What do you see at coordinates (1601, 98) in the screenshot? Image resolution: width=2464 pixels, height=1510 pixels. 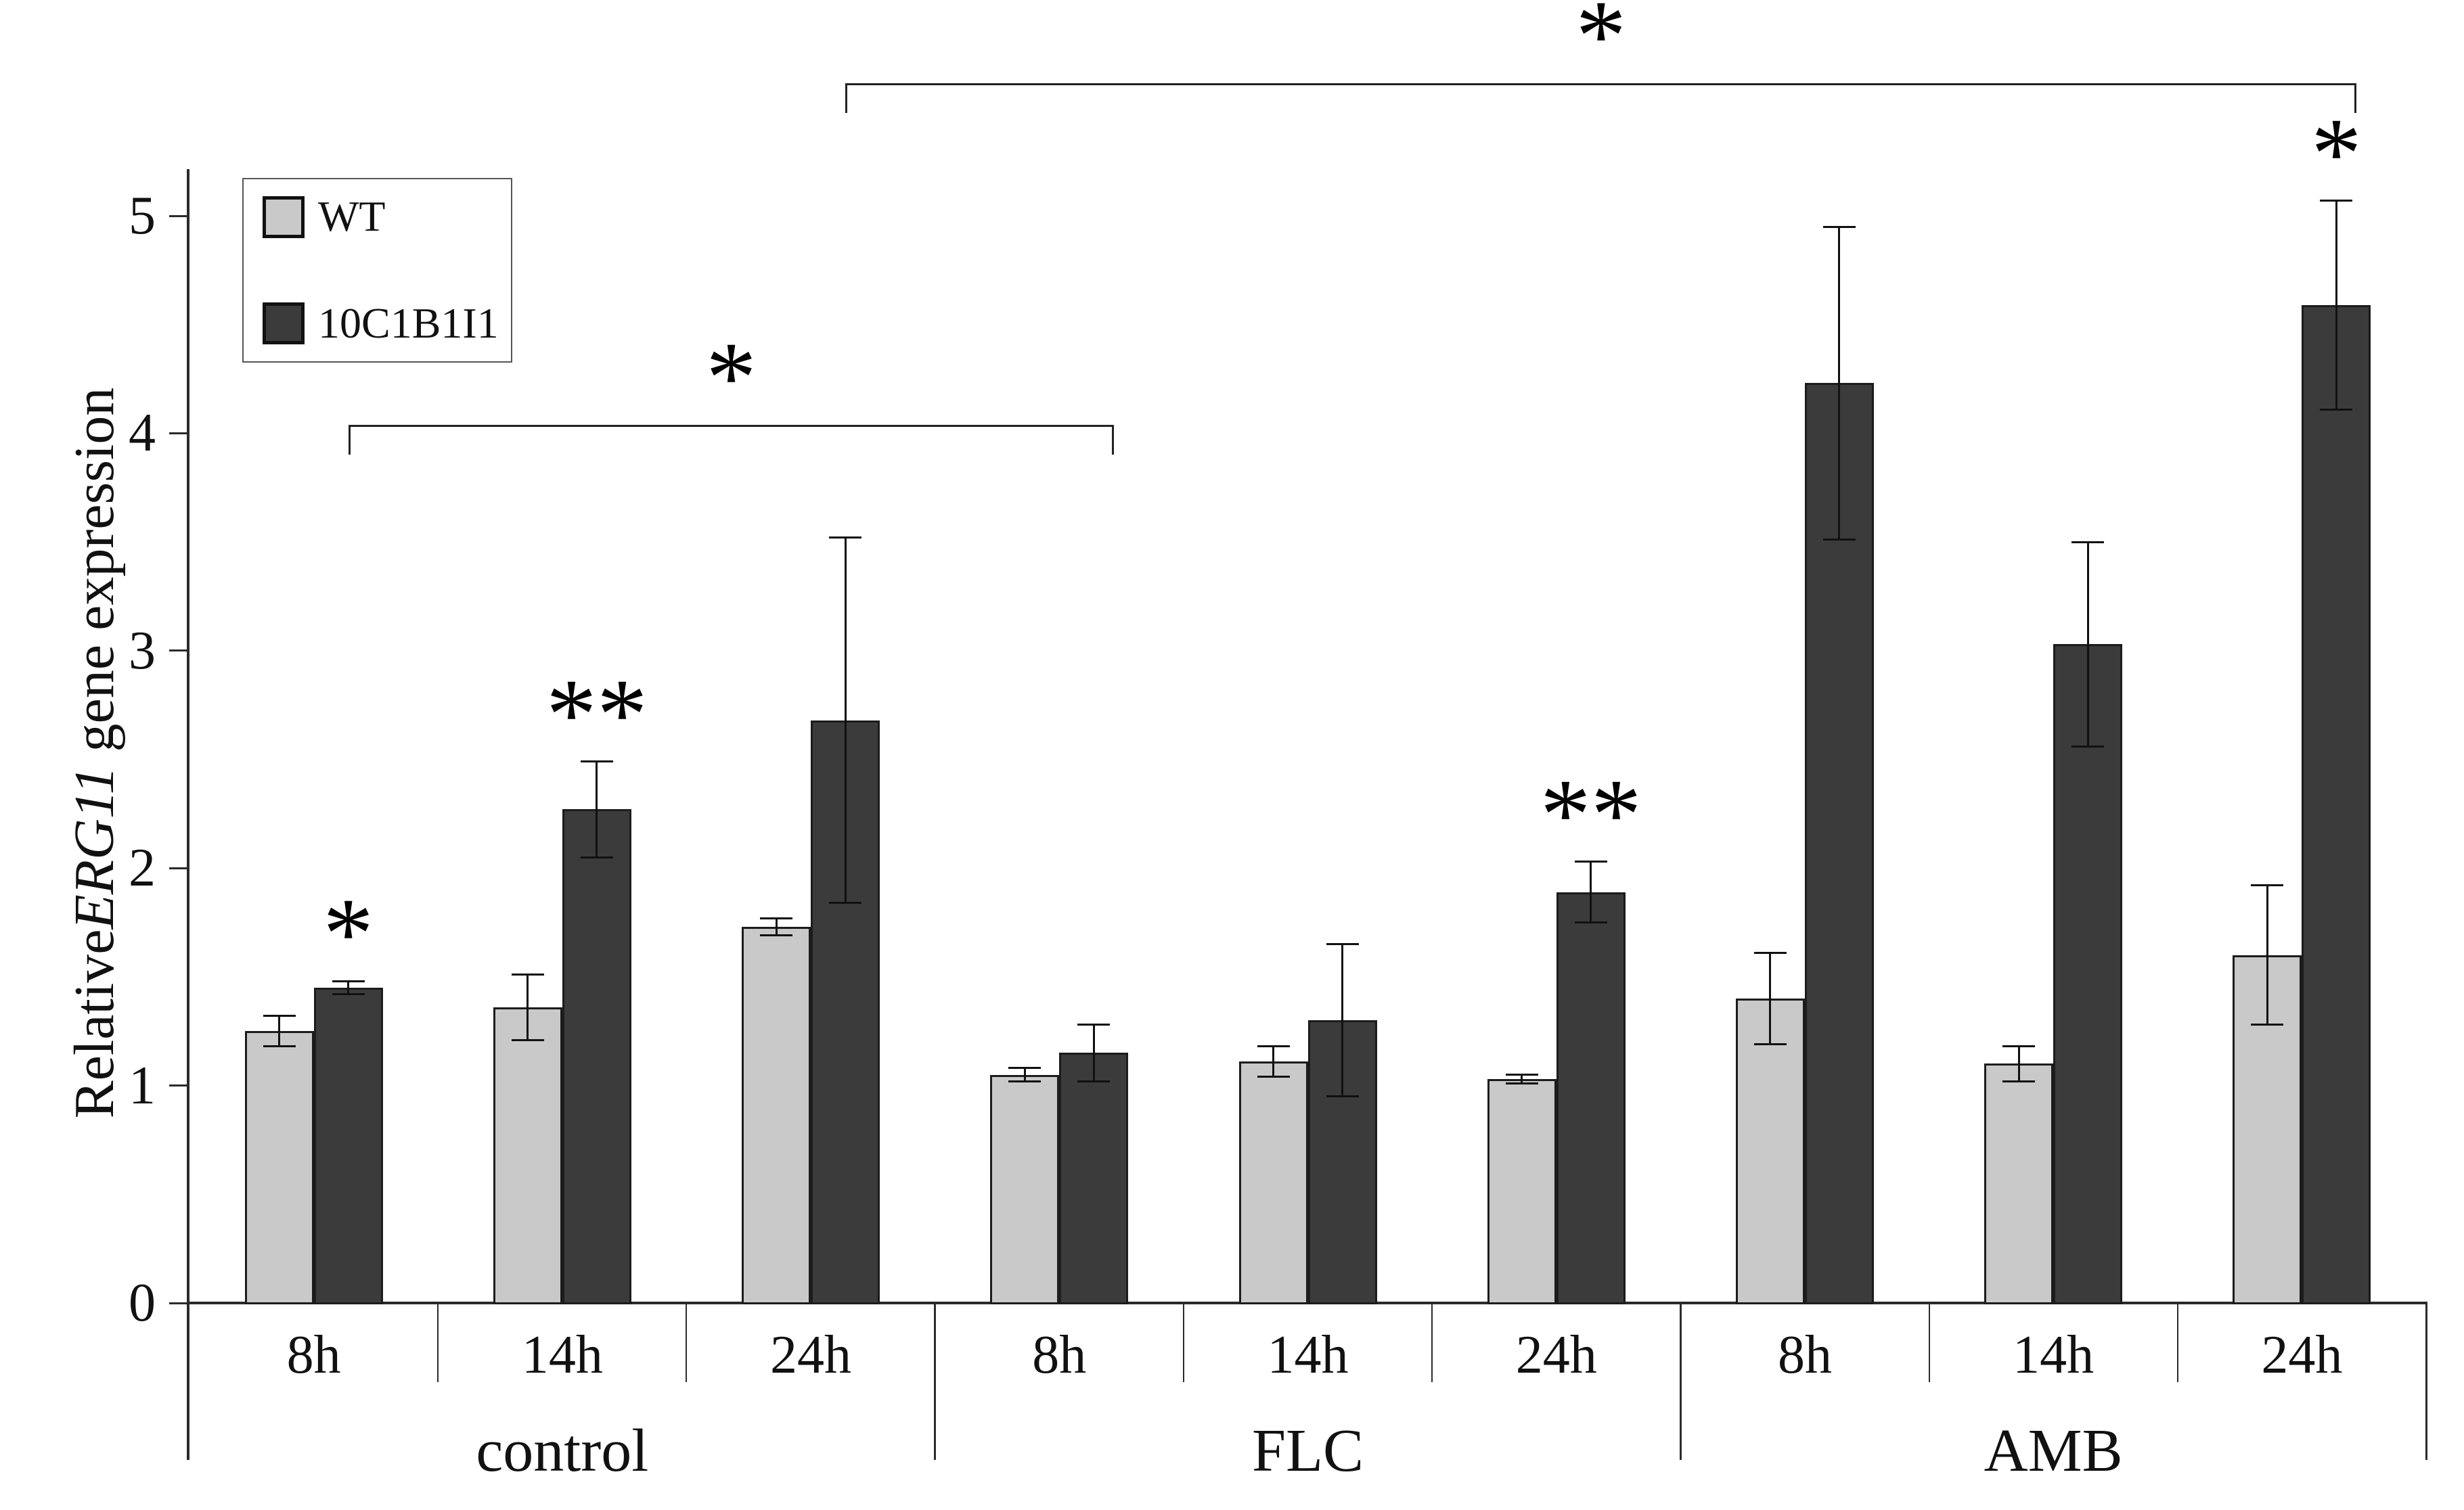 I see `significance-bracket` at bounding box center [1601, 98].